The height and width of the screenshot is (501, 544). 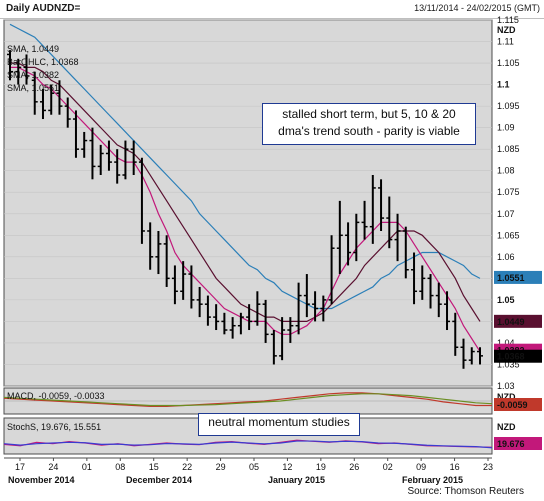 I want to click on y-tick-label: 1.04, so click(x=506, y=343).